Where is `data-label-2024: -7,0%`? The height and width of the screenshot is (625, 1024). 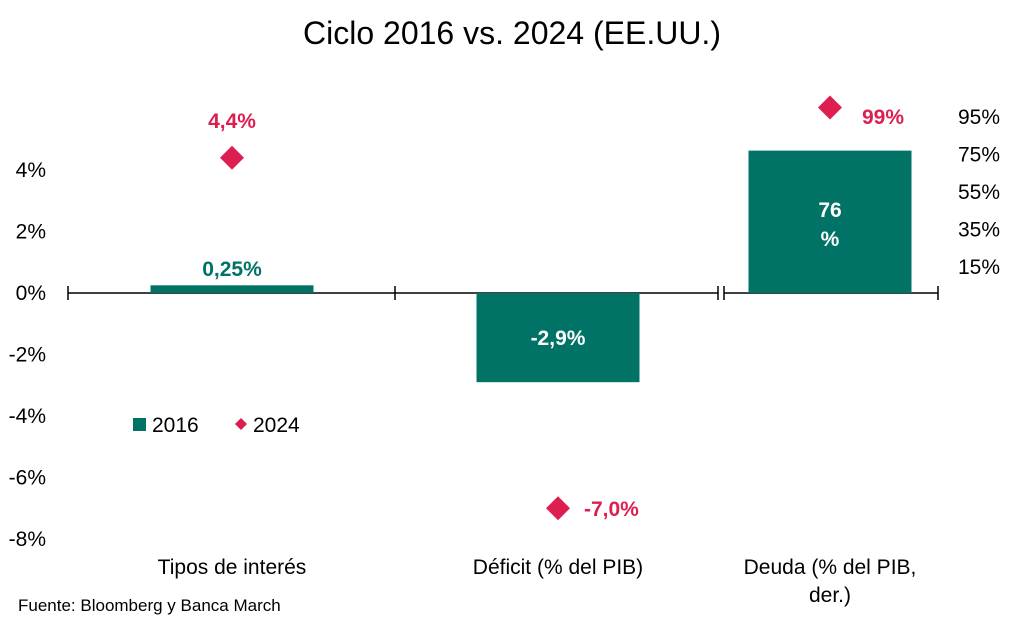 data-label-2024: -7,0% is located at coordinates (611, 509).